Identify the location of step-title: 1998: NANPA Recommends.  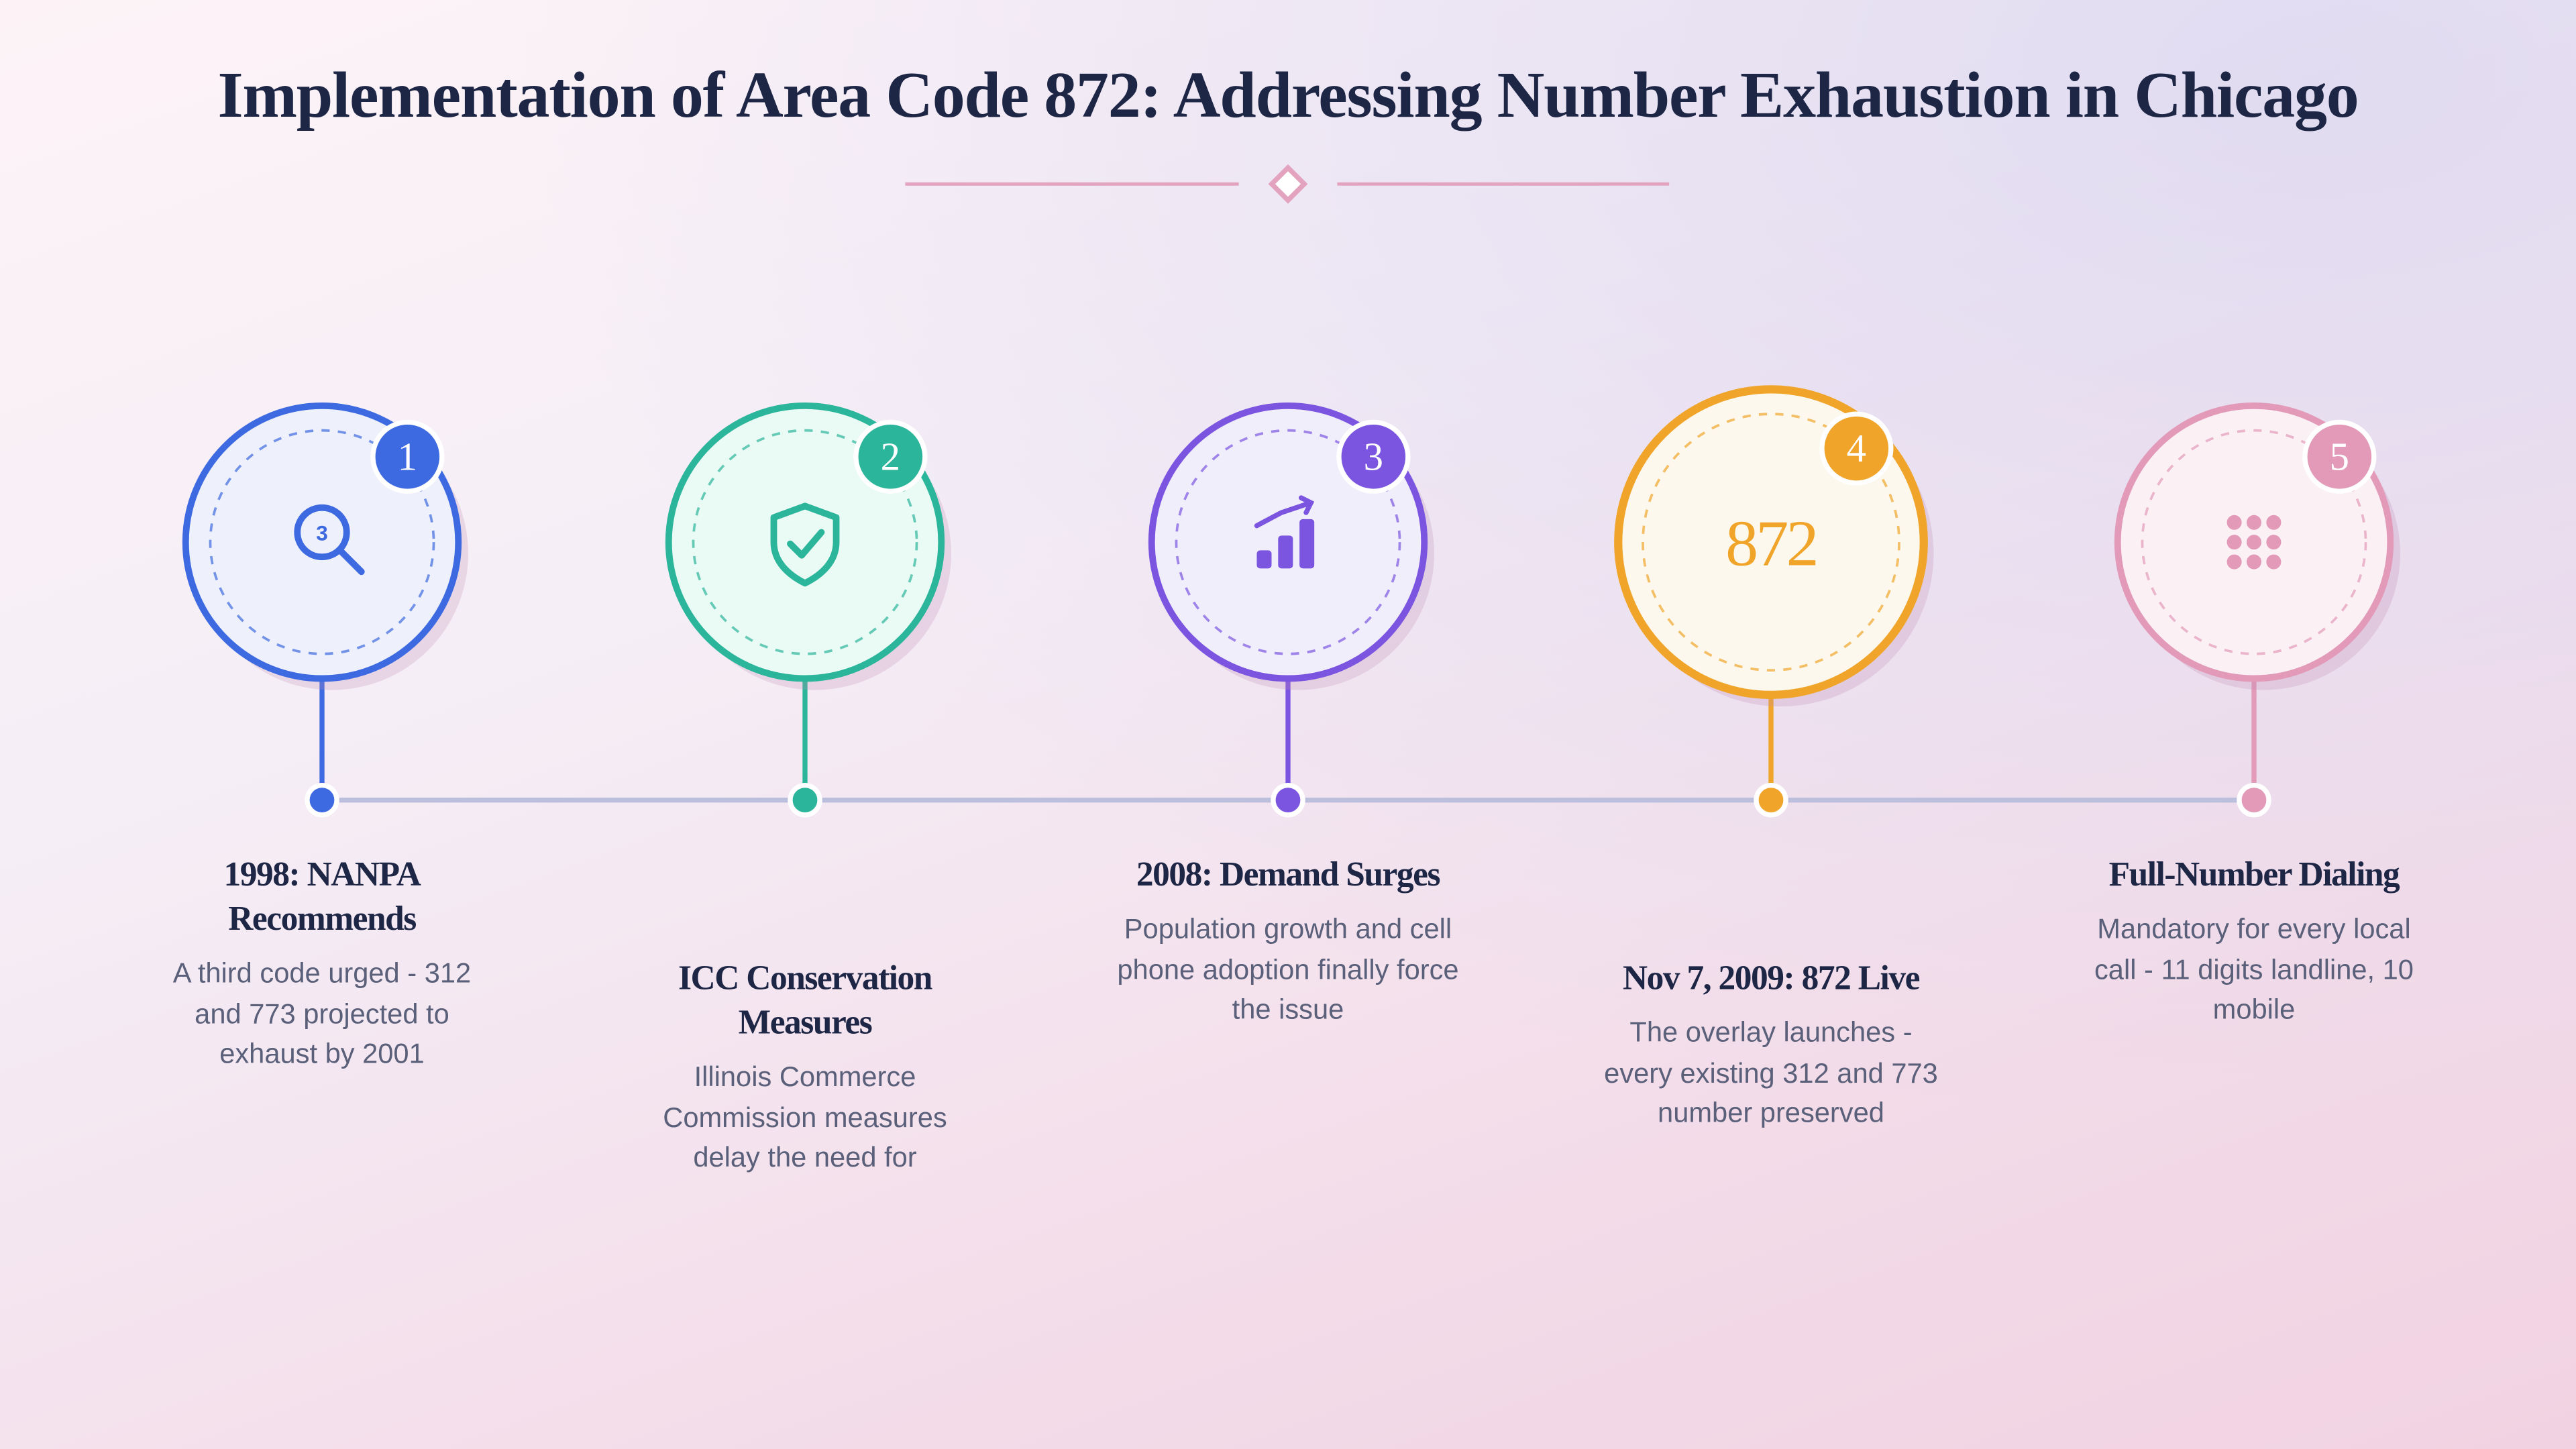
(322, 896).